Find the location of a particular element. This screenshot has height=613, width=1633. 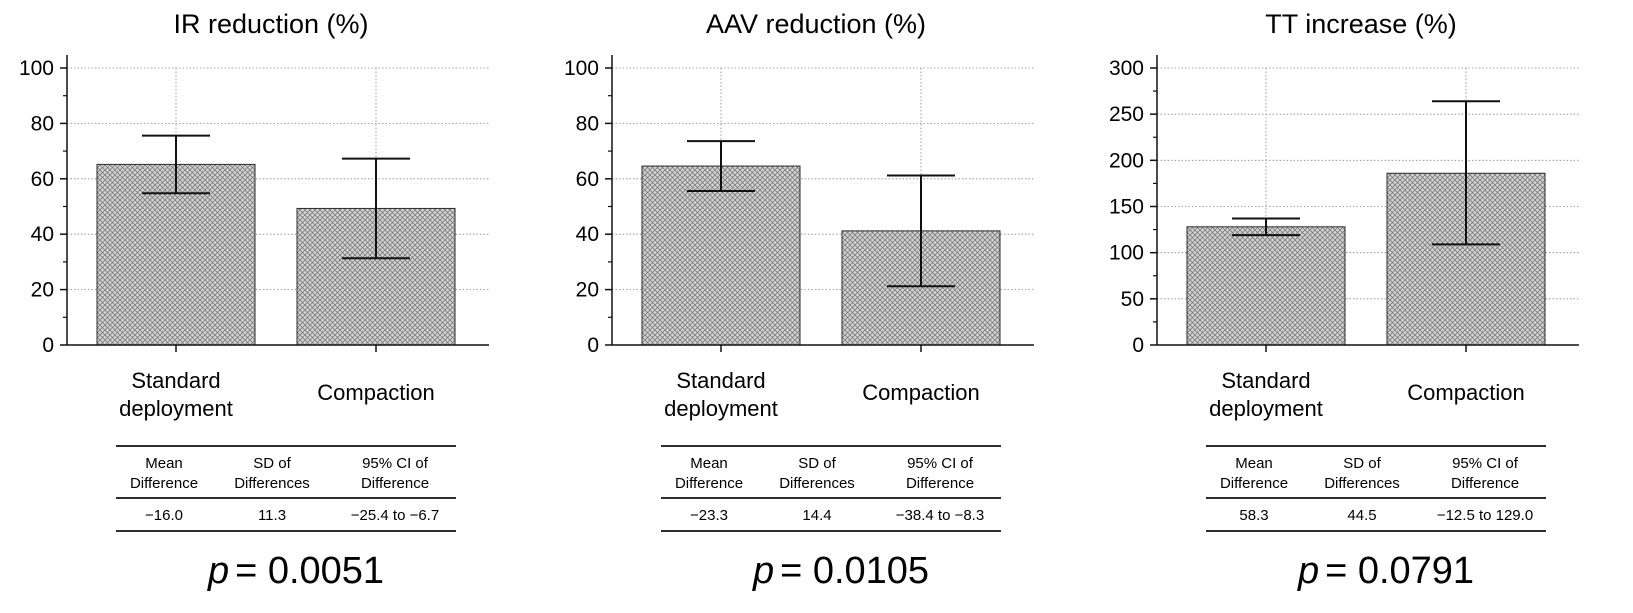

table-cell: −38.4 to −8.3 is located at coordinates (940, 515).